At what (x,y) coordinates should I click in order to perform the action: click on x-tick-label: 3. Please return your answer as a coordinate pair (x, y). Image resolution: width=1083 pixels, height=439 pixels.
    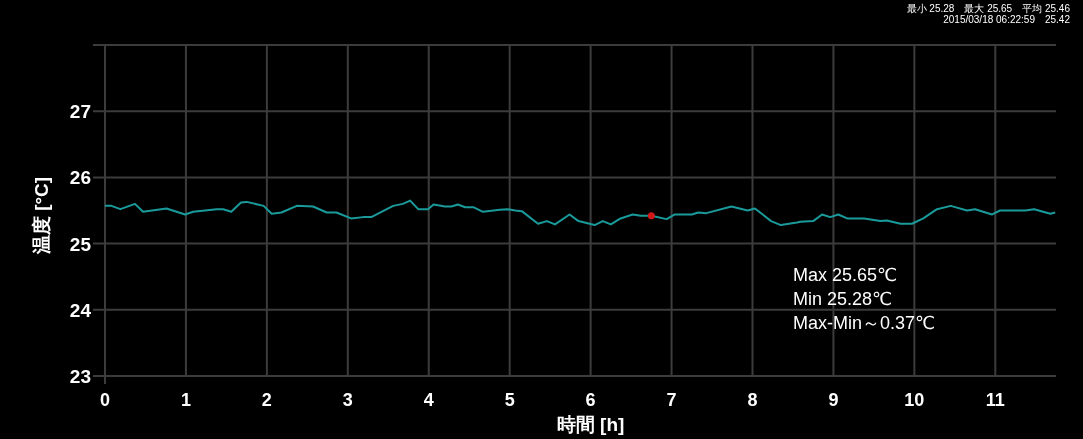
    Looking at the image, I should click on (347, 400).